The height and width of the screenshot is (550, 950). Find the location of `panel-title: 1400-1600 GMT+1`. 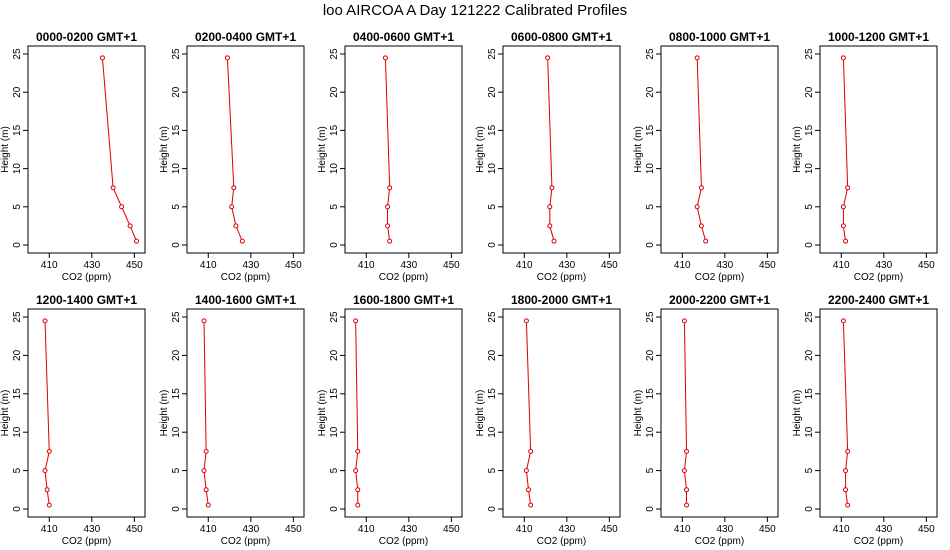

panel-title: 1400-1600 GMT+1 is located at coordinates (245, 300).